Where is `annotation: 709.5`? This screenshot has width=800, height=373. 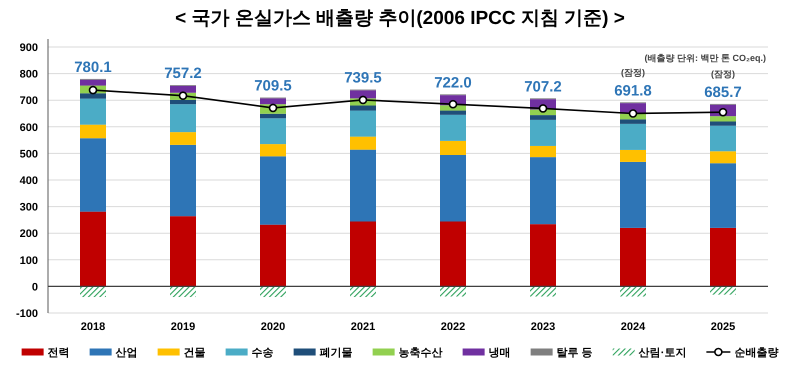
annotation: 709.5 is located at coordinates (273, 86).